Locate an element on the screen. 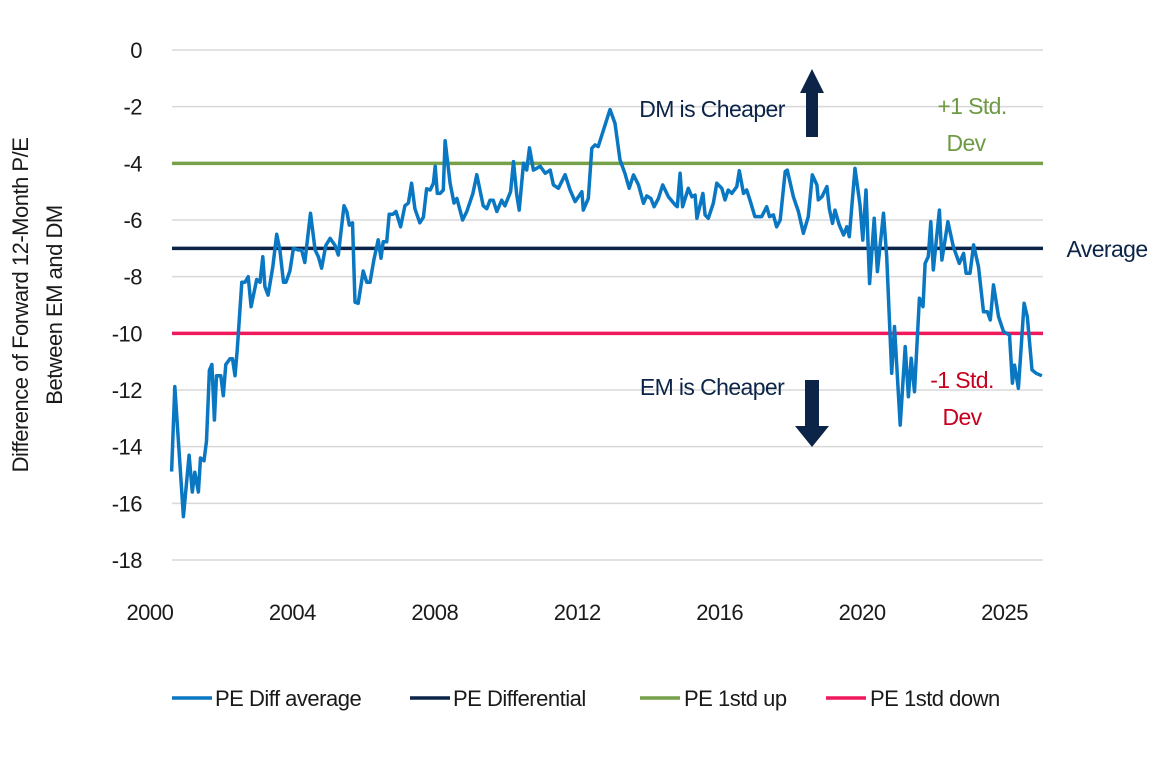 This screenshot has width=1159, height=762. y-tick-label: 0 is located at coordinates (136, 50).